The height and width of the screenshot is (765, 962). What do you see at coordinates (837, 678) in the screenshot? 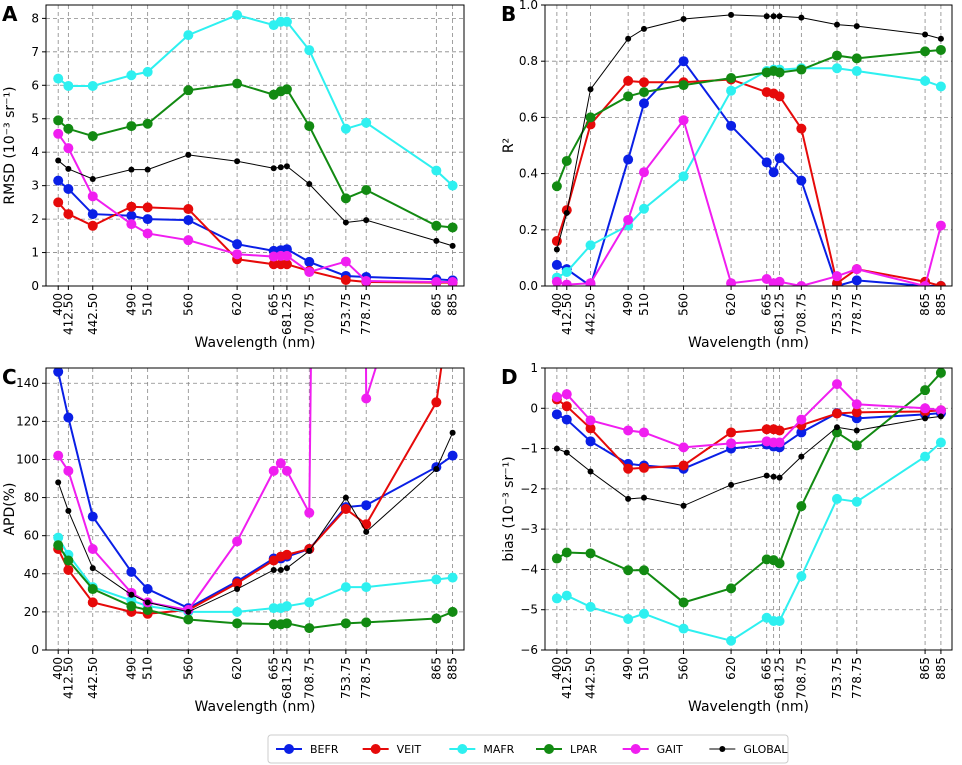
I see `x-tick-label: 753.75` at bounding box center [837, 678].